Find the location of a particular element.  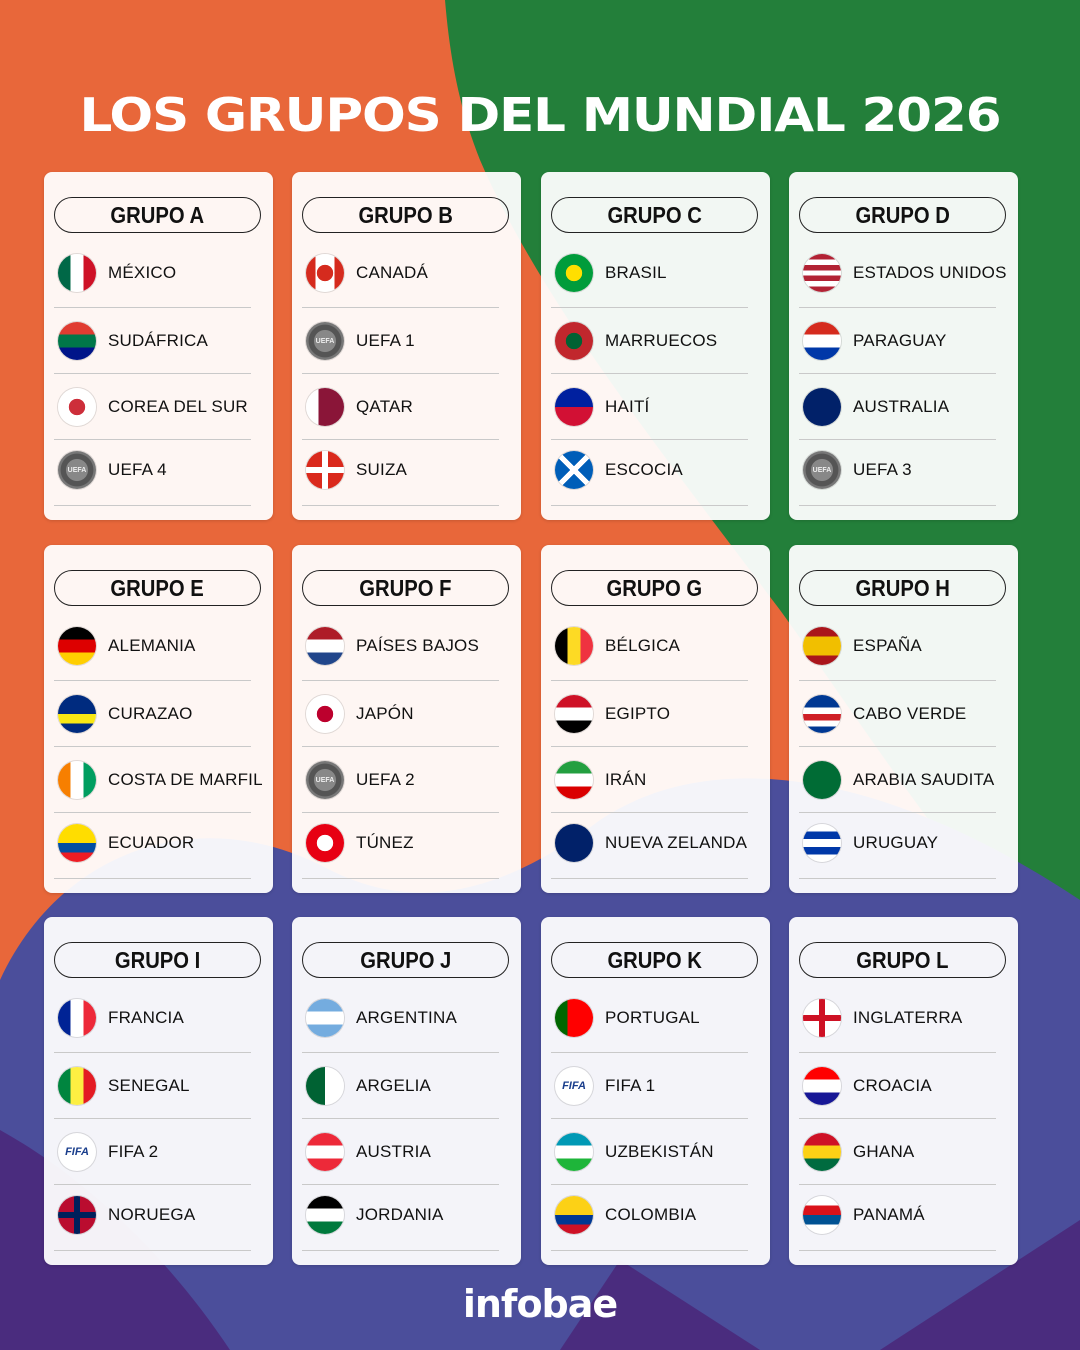

team-name: UEFA 4 is located at coordinates (137, 469).